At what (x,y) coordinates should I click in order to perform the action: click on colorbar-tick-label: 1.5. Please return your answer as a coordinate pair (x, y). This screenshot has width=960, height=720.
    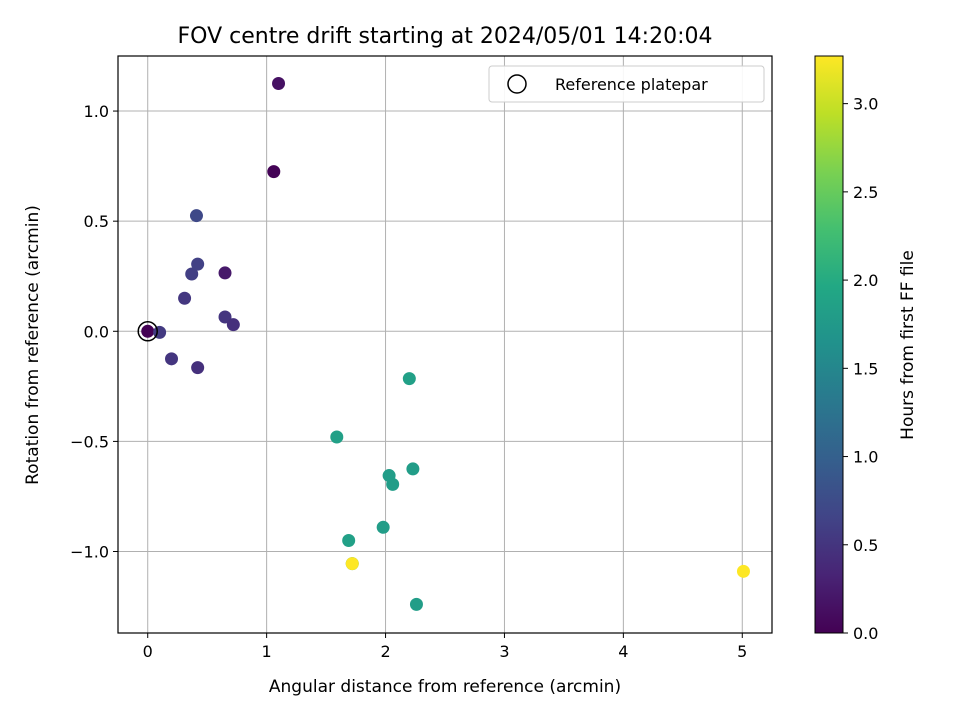
    Looking at the image, I should click on (865, 368).